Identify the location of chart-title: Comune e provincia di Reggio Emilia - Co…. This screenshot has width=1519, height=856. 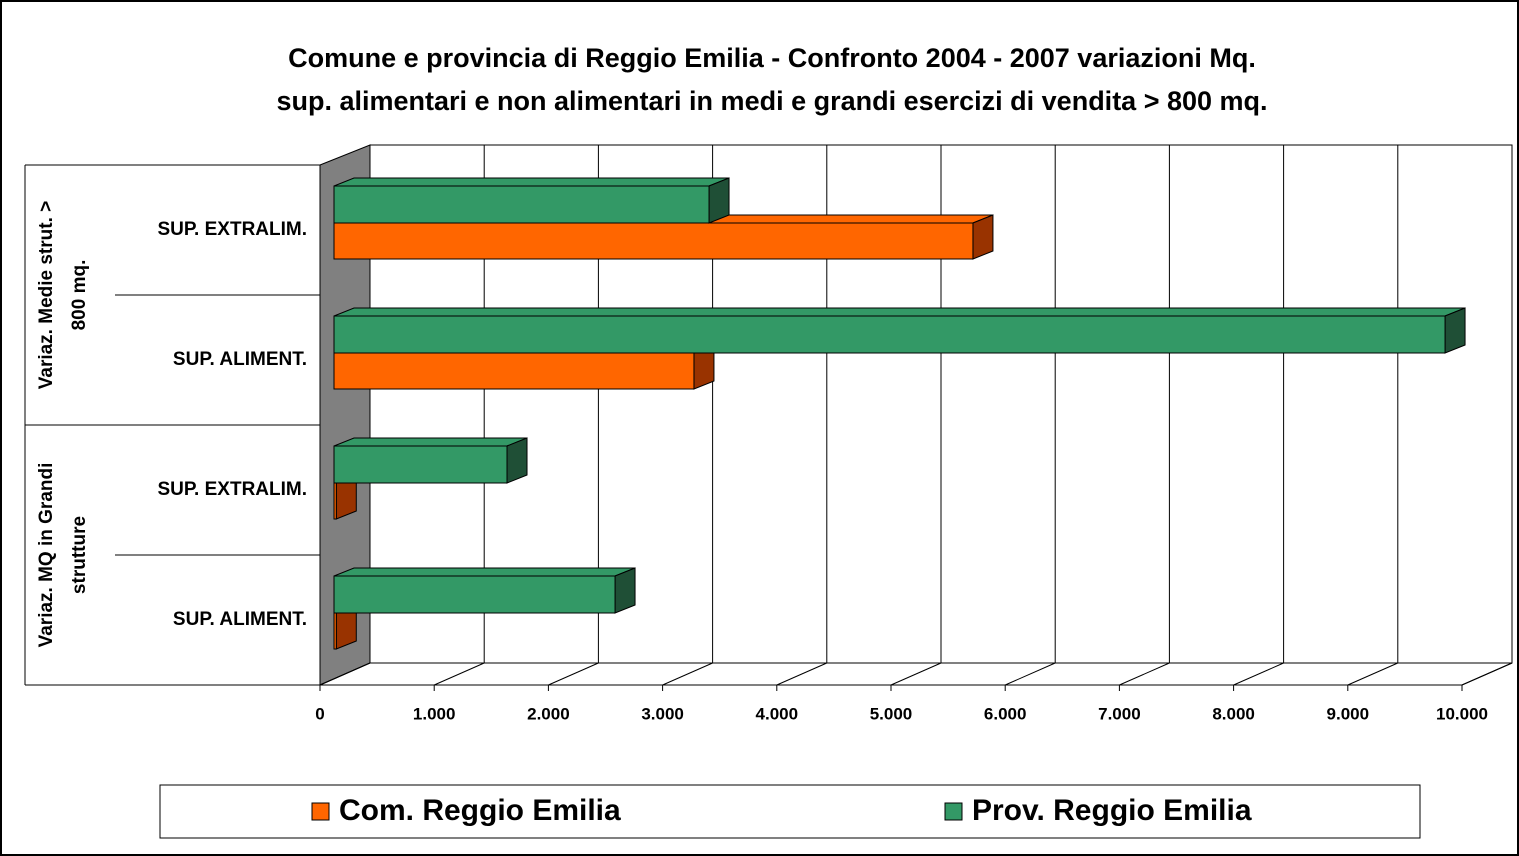
(772, 58).